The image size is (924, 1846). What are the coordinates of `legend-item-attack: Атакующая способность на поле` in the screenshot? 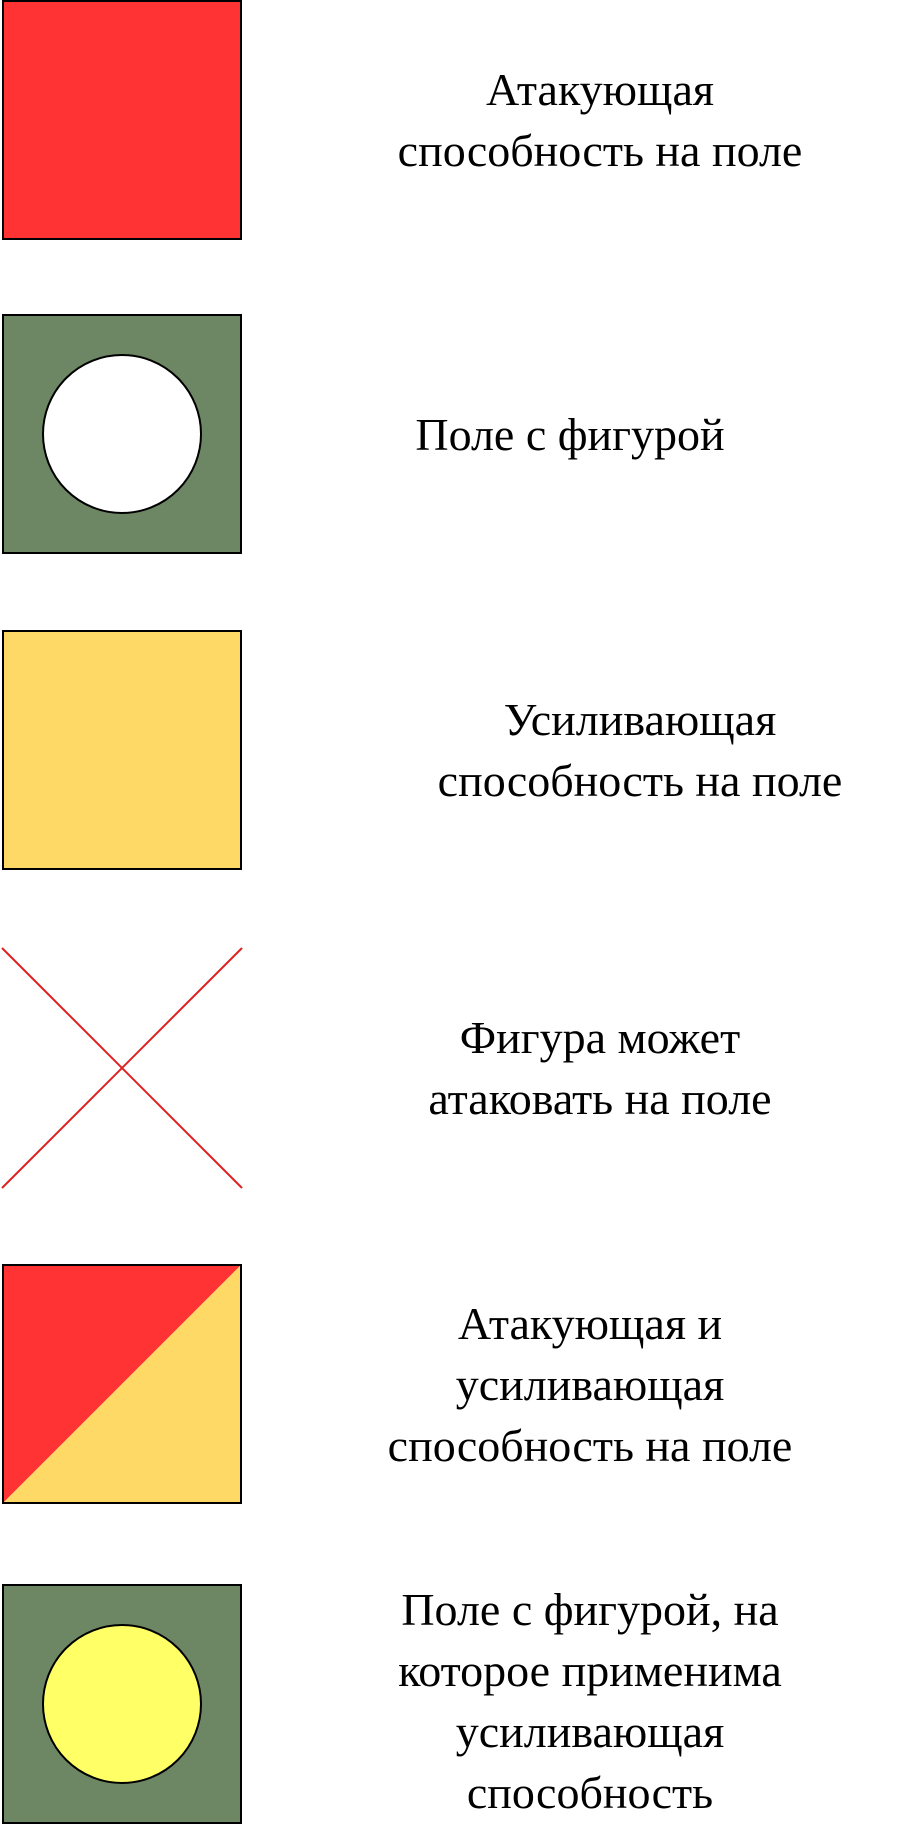 It's located at (462, 120).